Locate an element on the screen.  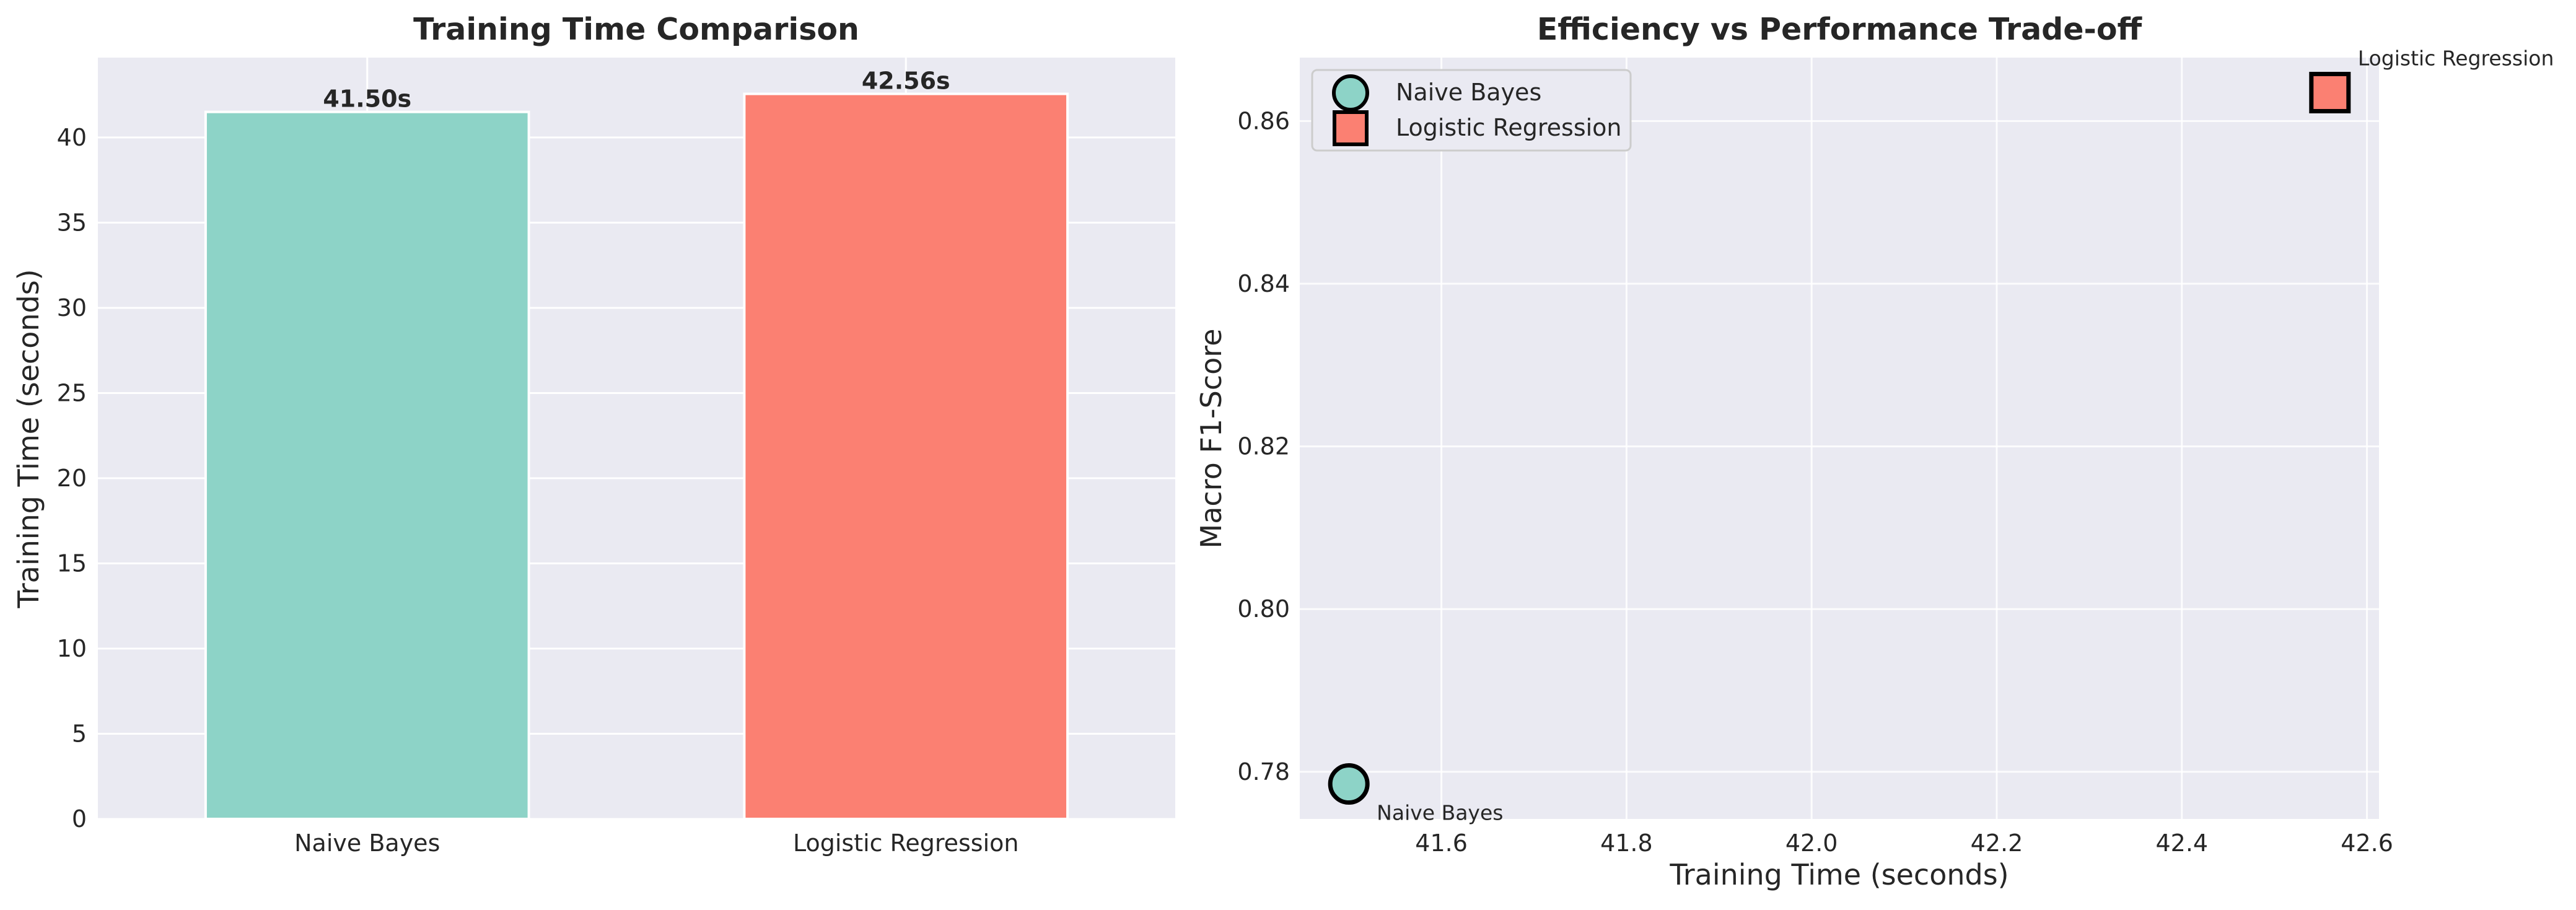
scatter-y-tick-label: 0.82 is located at coordinates (1263, 446).